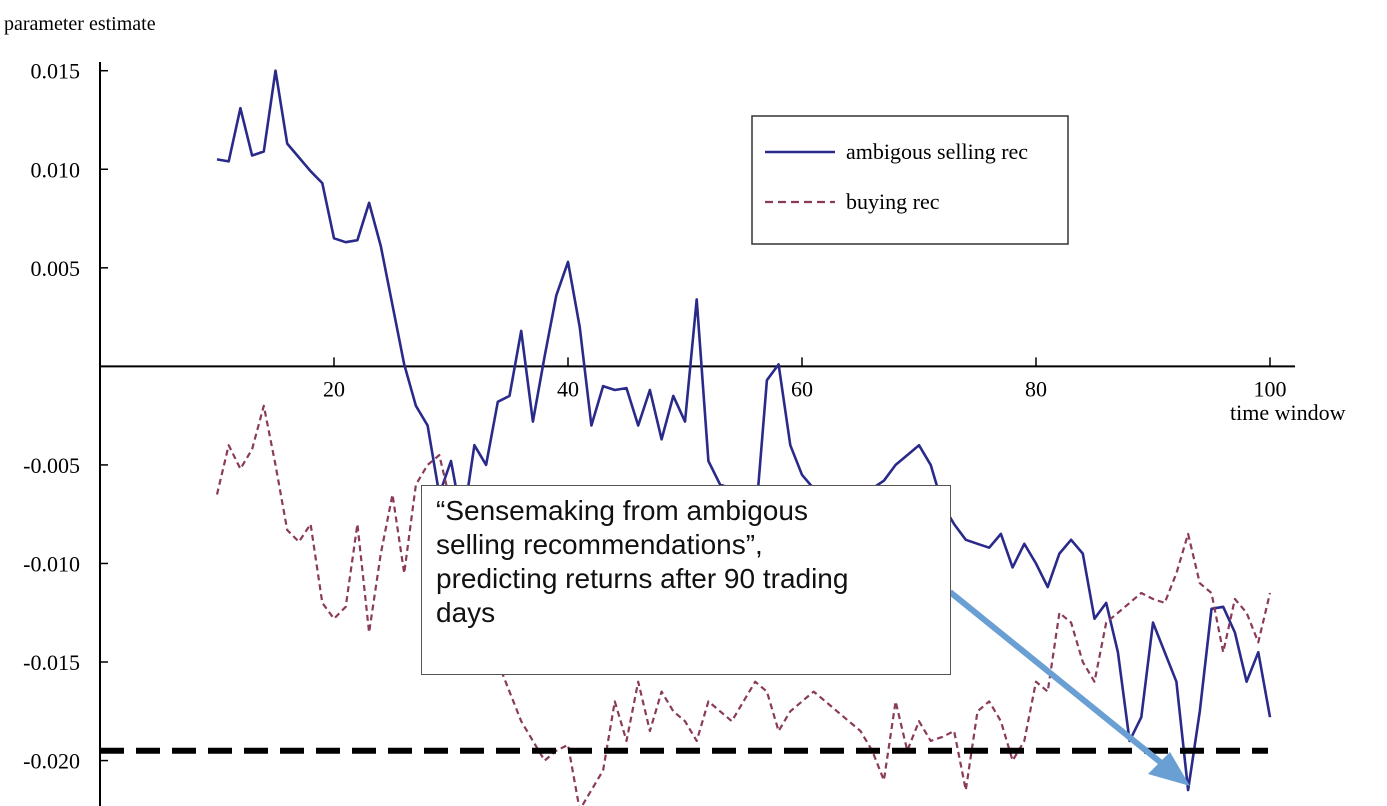 The width and height of the screenshot is (1387, 806). I want to click on y-axis-title: parameter estimate, so click(80, 24).